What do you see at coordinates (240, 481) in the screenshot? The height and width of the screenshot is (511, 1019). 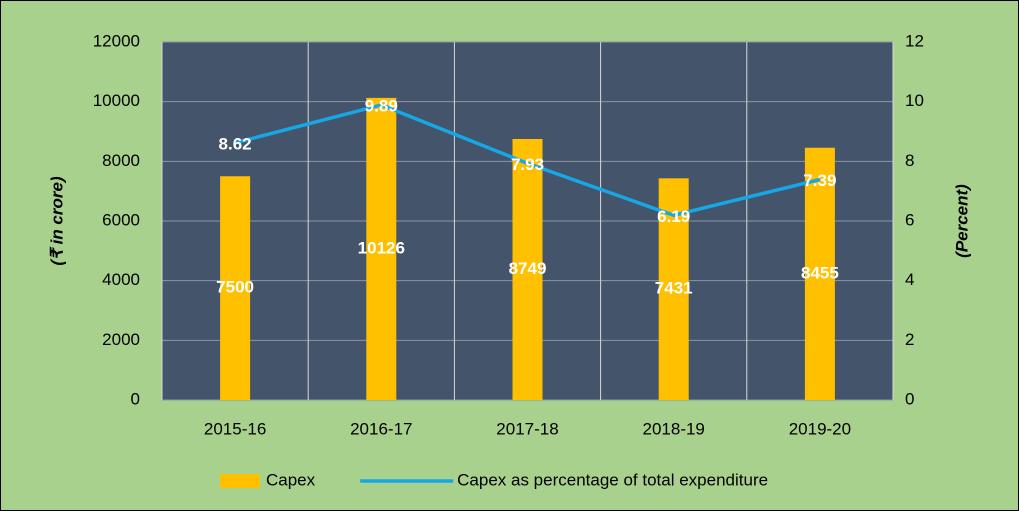 I see `legend-swatch` at bounding box center [240, 481].